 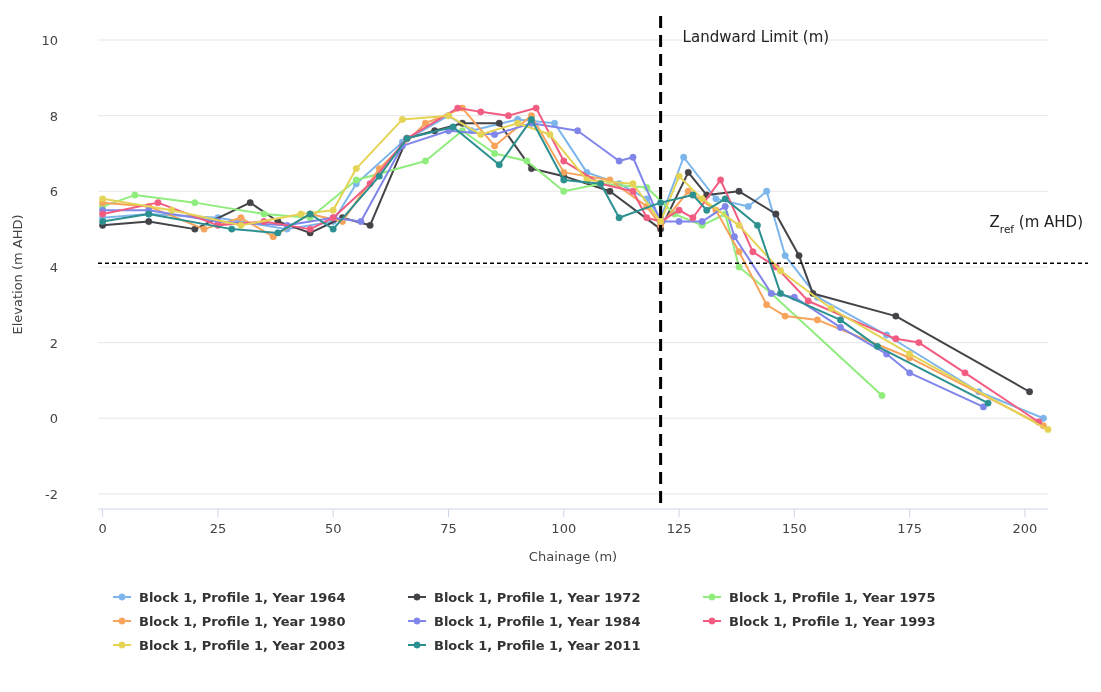 I want to click on y-tick-label: 2, so click(x=53, y=343).